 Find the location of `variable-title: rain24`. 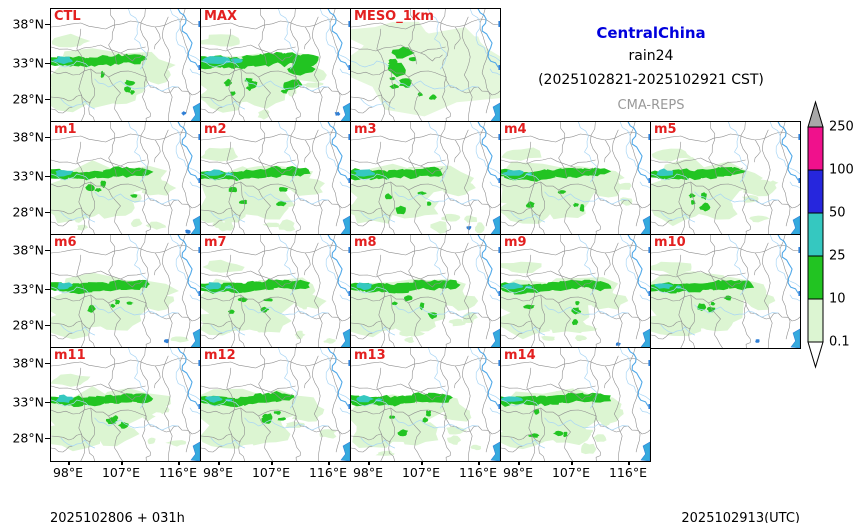

variable-title: rain24 is located at coordinates (651, 56).